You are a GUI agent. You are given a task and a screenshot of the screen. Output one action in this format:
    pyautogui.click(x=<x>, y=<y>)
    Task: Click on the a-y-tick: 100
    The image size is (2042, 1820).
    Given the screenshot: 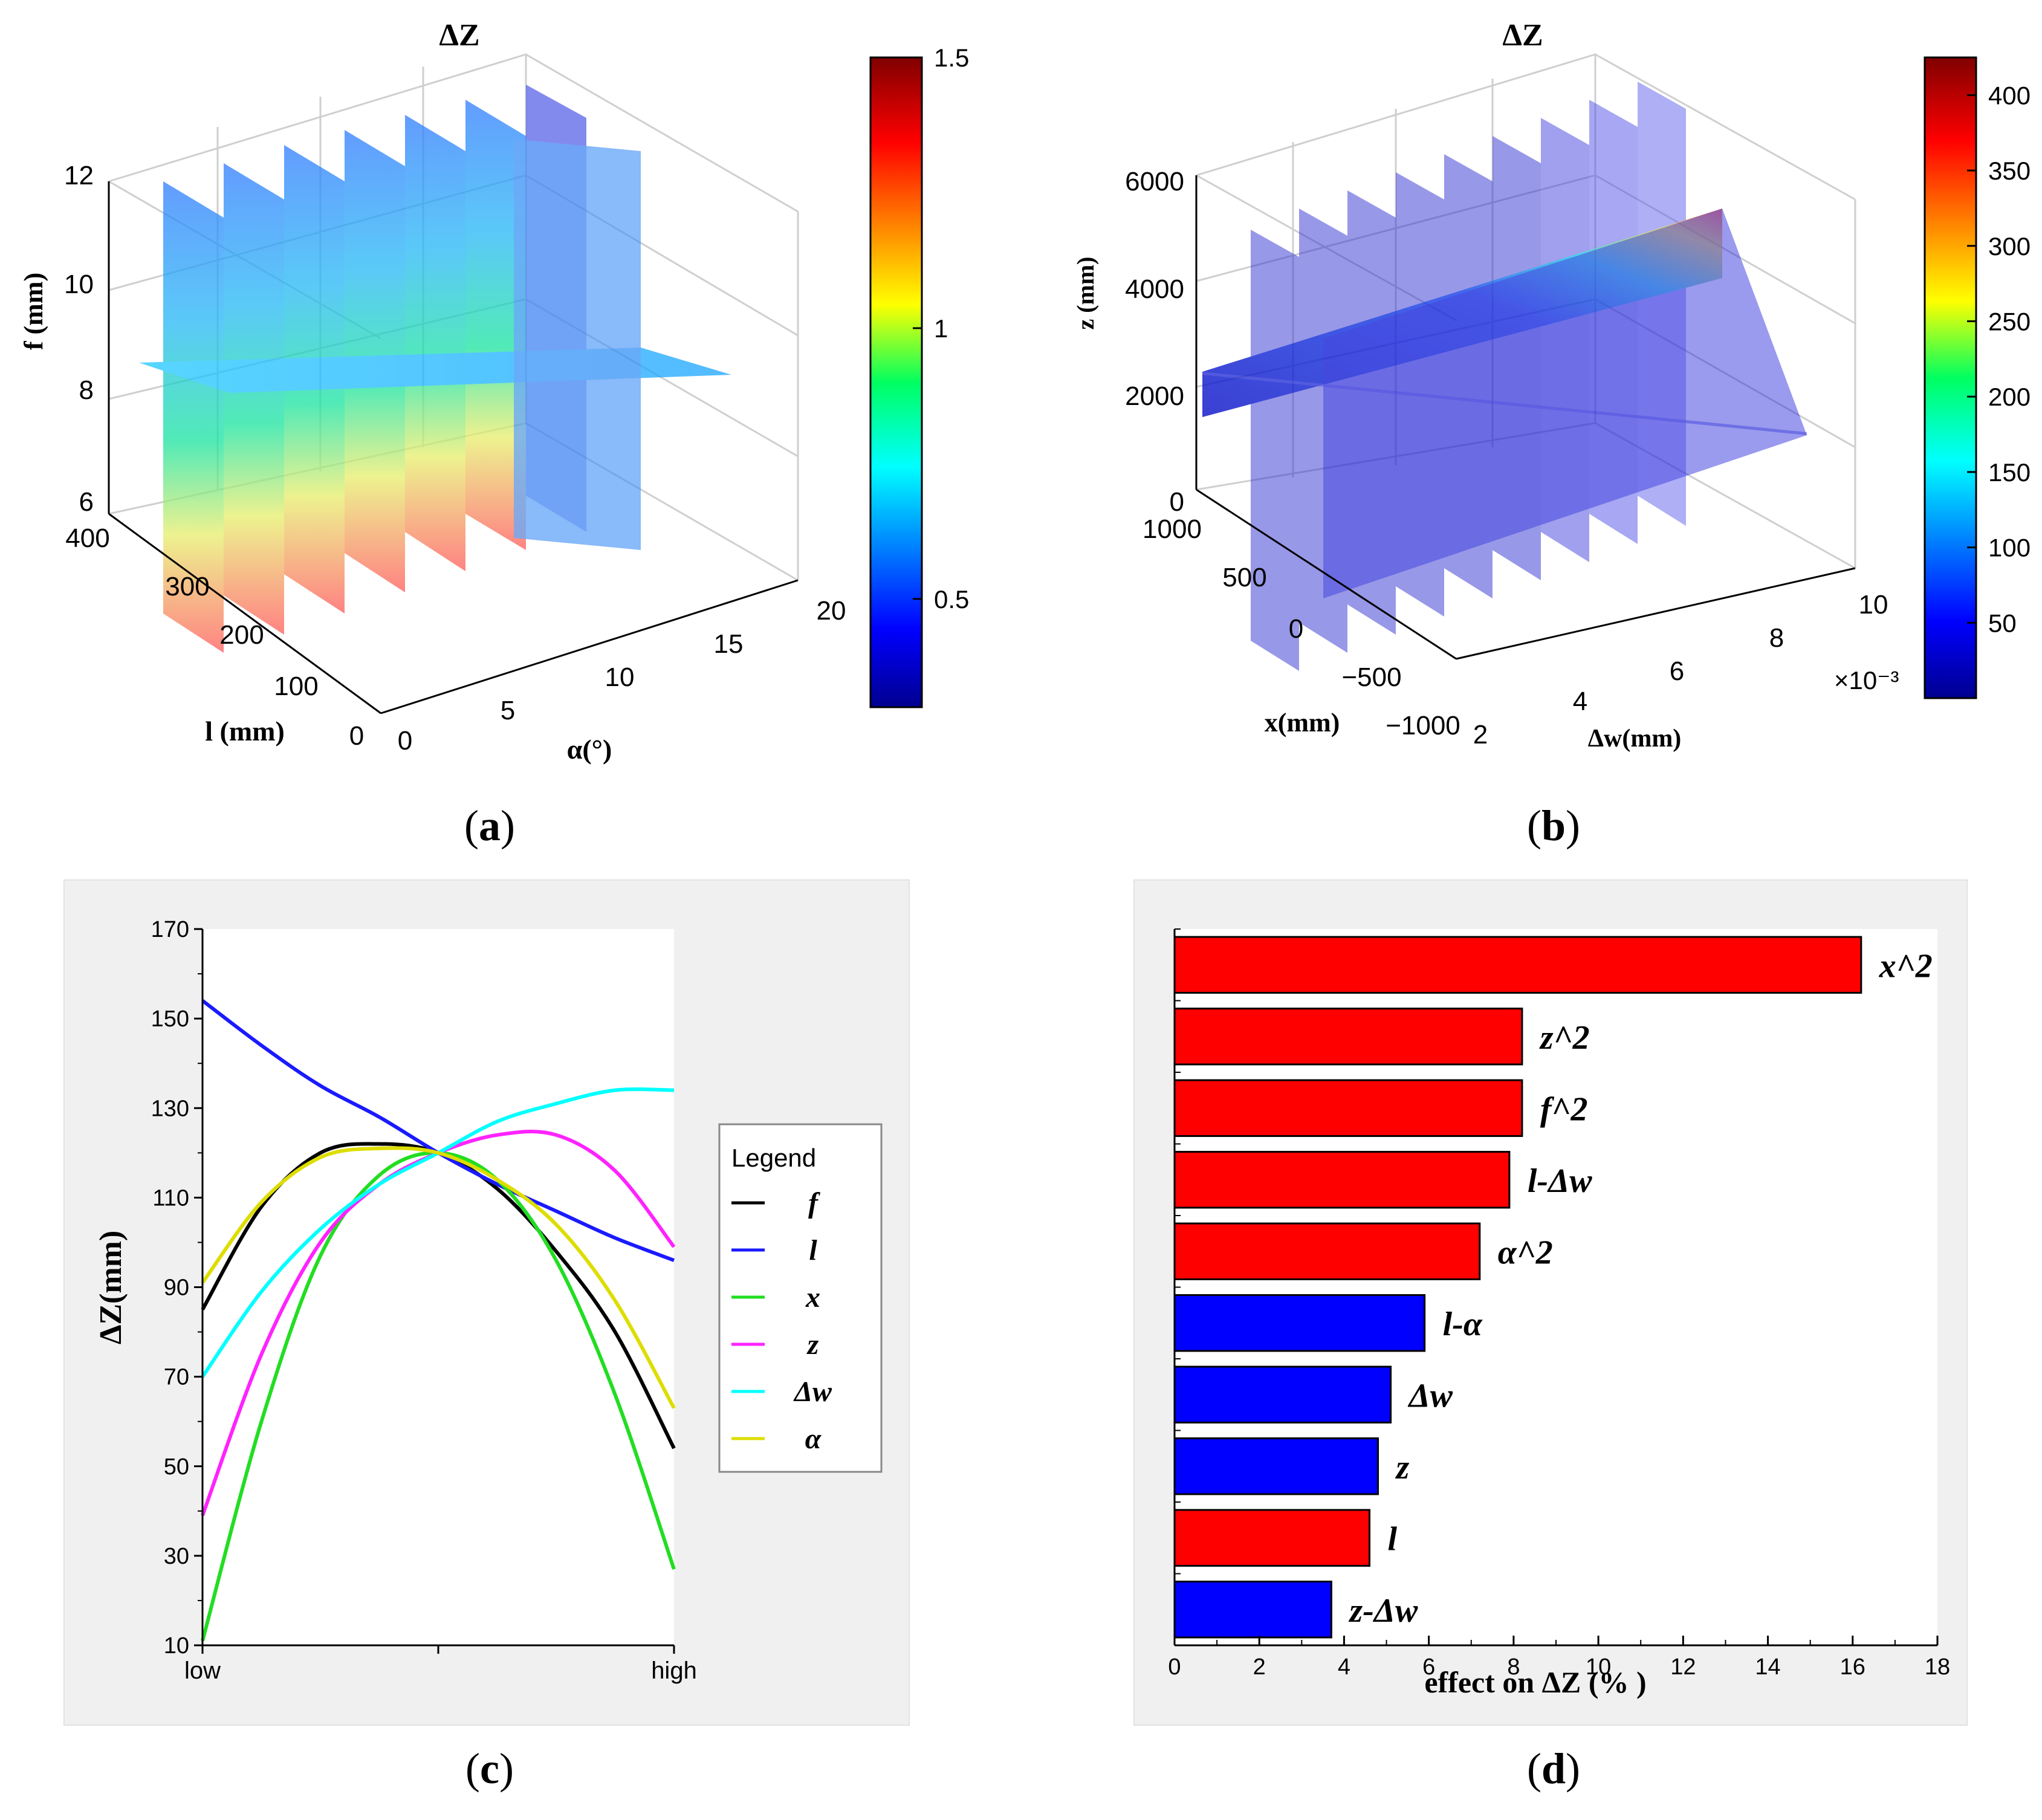 What is the action you would take?
    pyautogui.click(x=296, y=686)
    